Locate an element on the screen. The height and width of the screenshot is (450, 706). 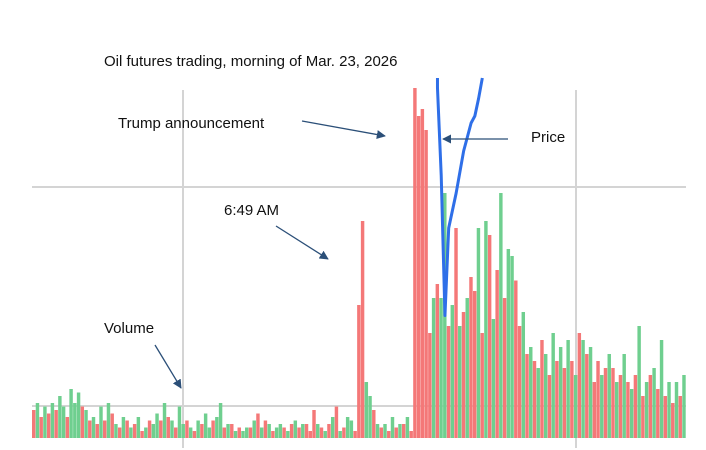
annotation-price: Price is located at coordinates (548, 137).